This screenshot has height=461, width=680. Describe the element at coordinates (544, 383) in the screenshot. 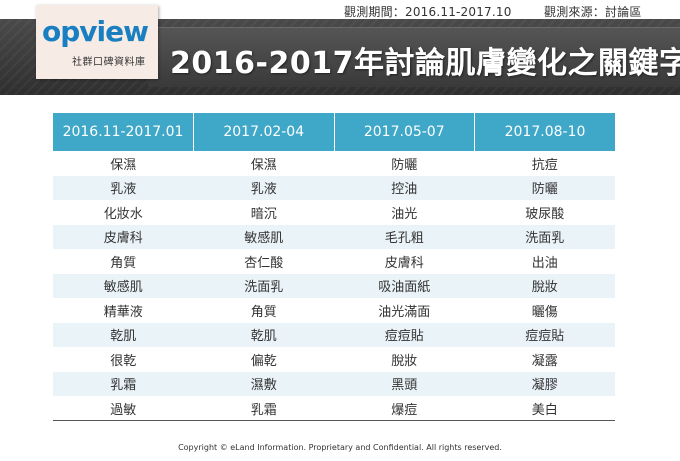

I see `keyword-cell: 凝膠` at that location.